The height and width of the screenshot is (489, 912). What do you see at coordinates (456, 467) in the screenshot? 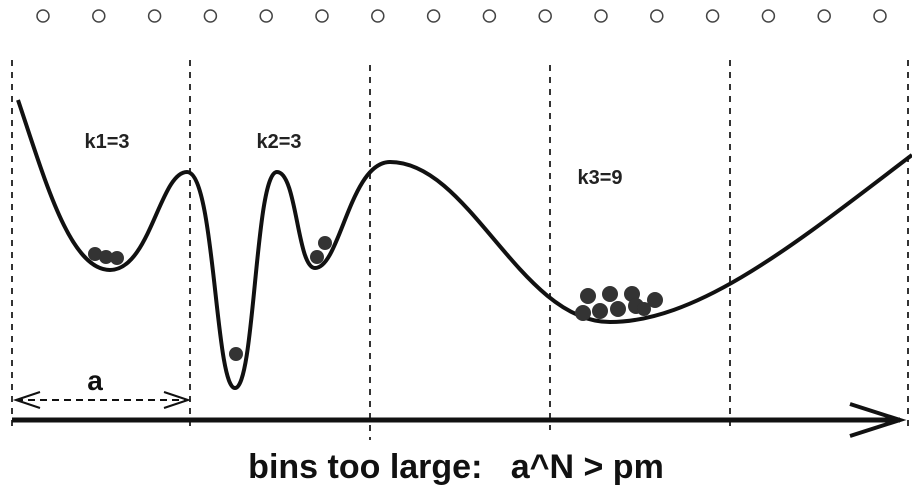
I see `caption: bins too large: a^N > pm` at bounding box center [456, 467].